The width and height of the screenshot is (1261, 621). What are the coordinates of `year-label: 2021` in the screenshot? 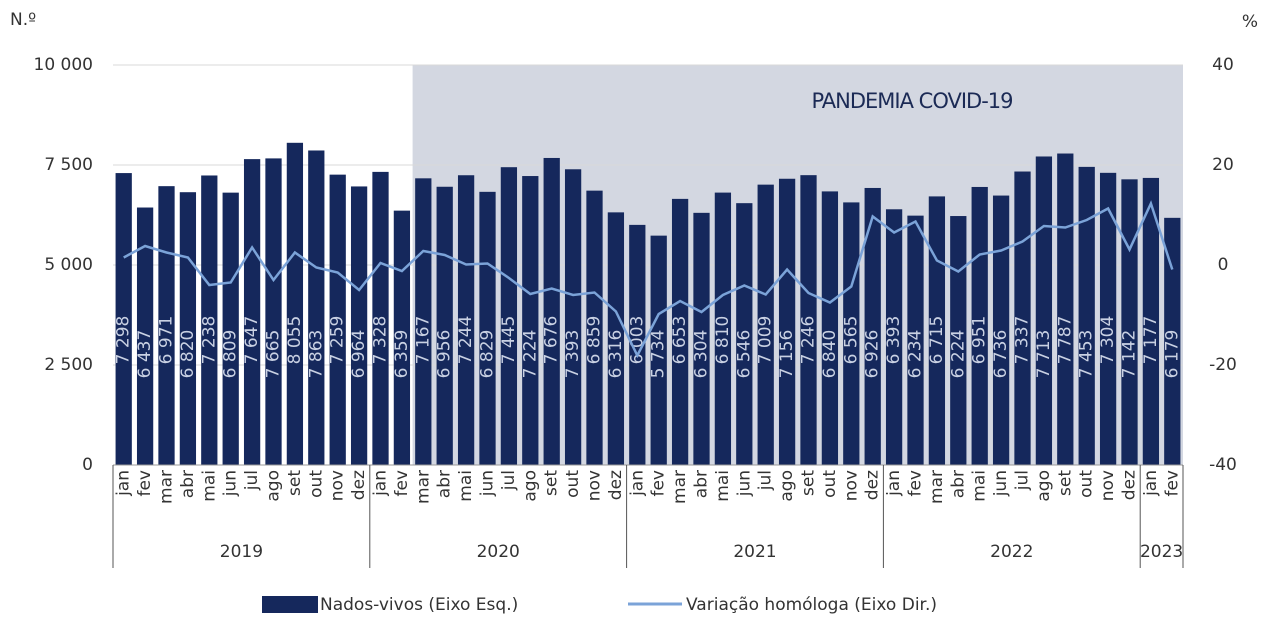 It's located at (754, 552).